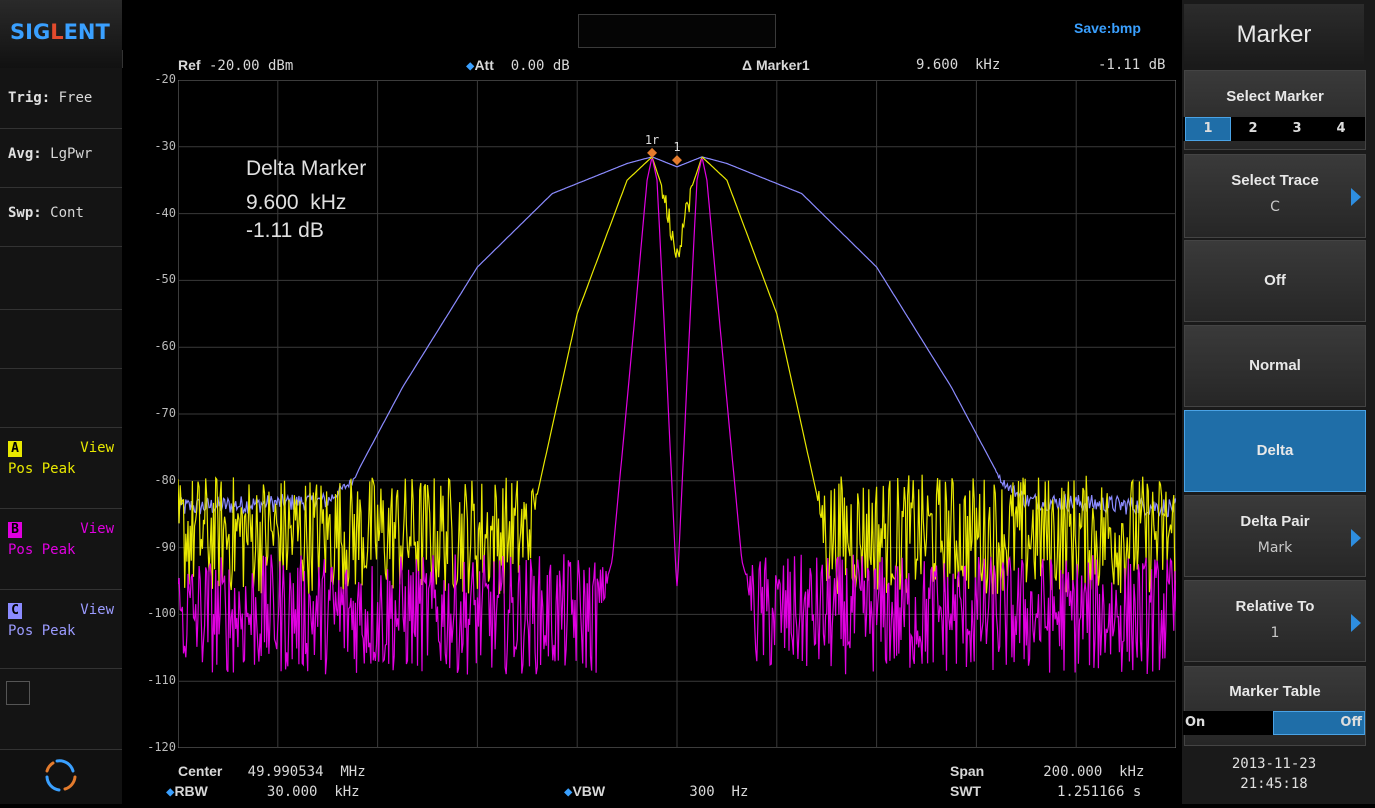  What do you see at coordinates (1274, 35) in the screenshot?
I see `menu-title: Marker` at bounding box center [1274, 35].